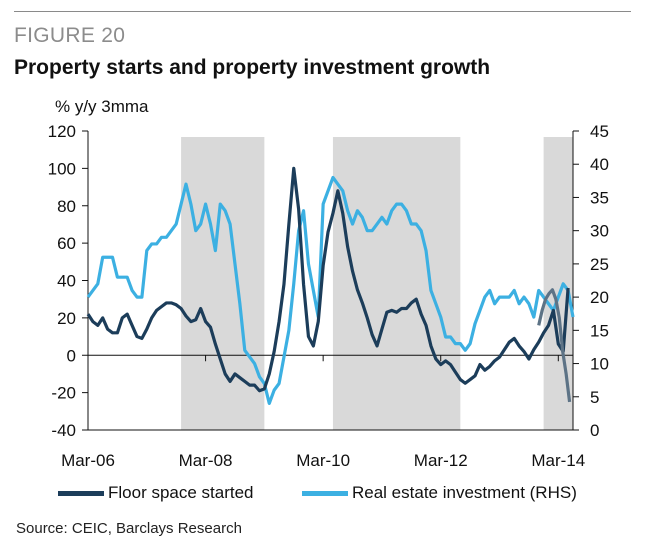  I want to click on y-tick-label-left: 60, so click(66, 243).